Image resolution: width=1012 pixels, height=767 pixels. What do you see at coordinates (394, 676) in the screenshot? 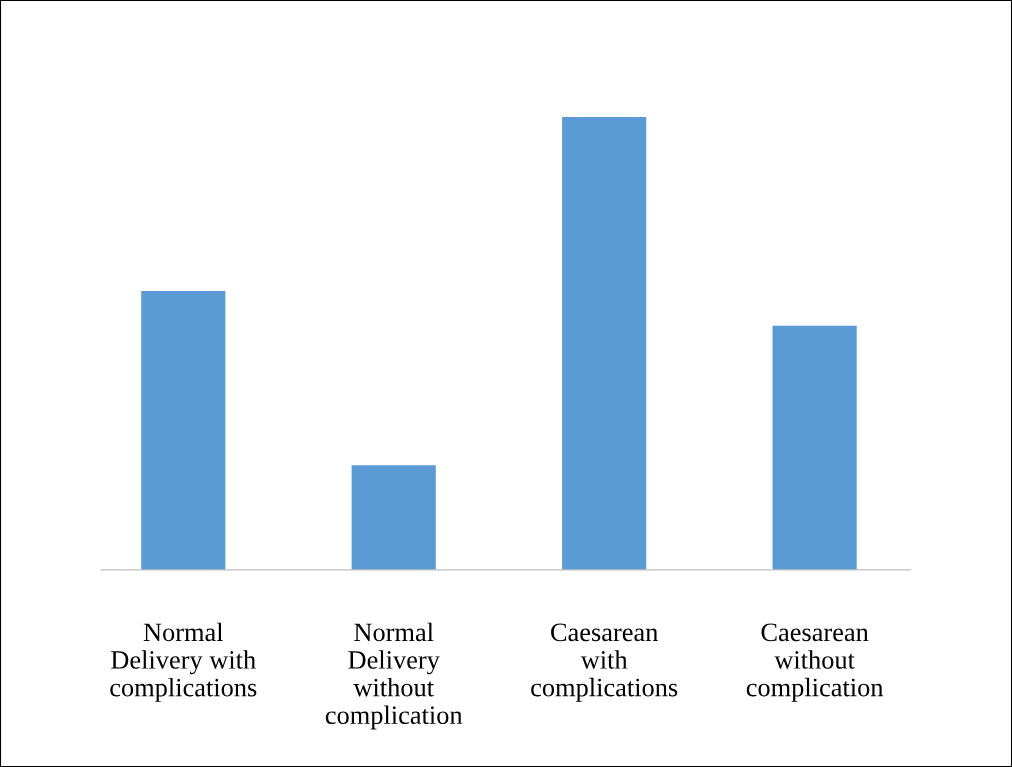
I see `x-tick-label: Normal Delivery without complication` at bounding box center [394, 676].